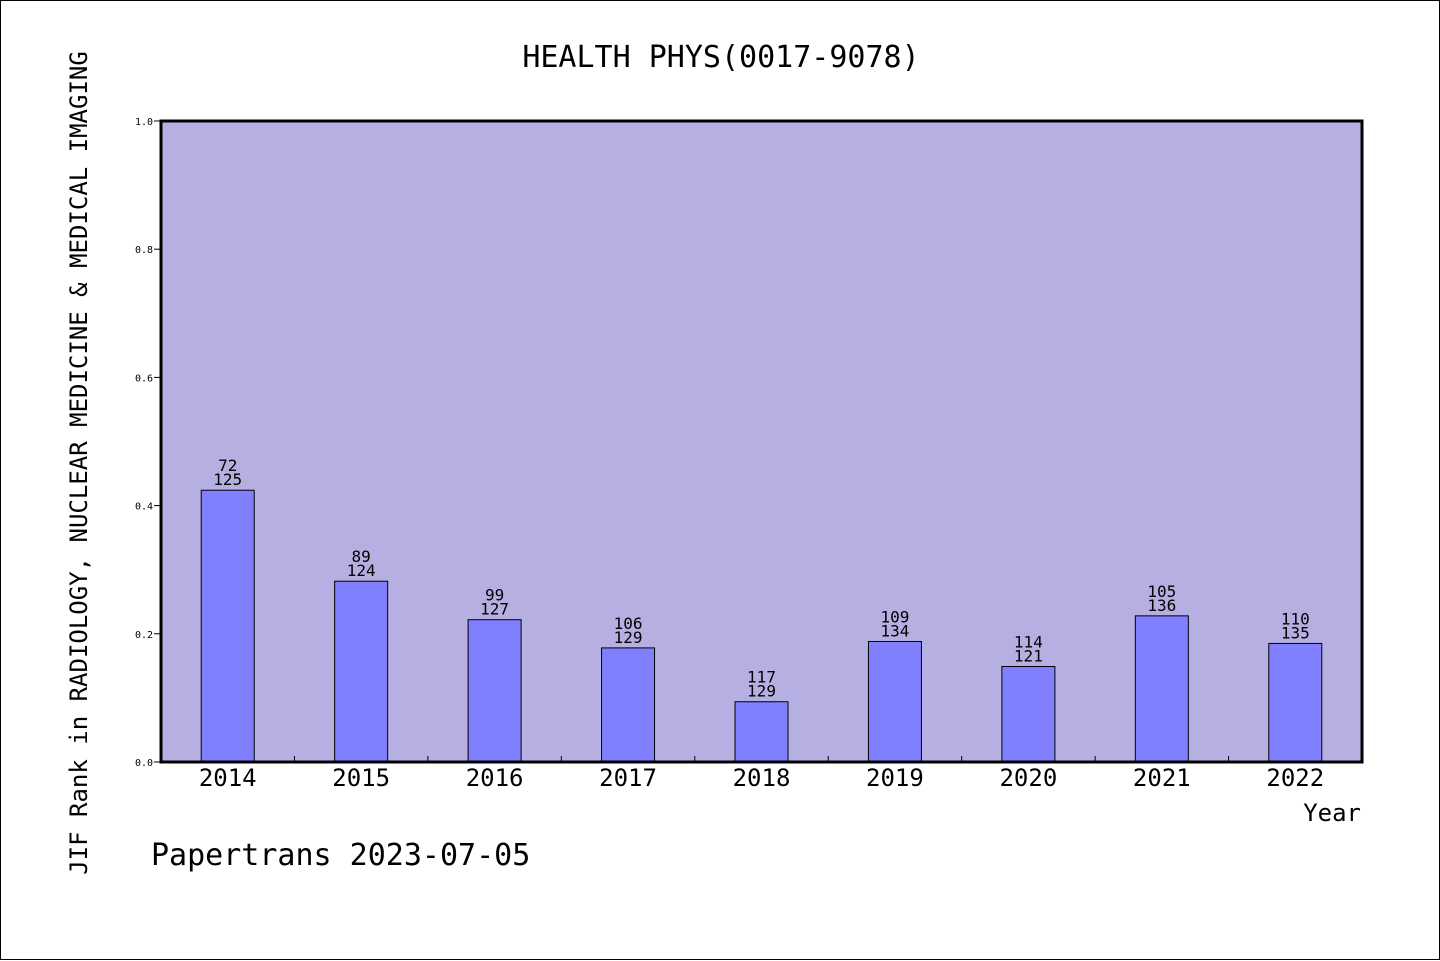  I want to click on bar-rank-label-2021: 105, so click(1161, 591).